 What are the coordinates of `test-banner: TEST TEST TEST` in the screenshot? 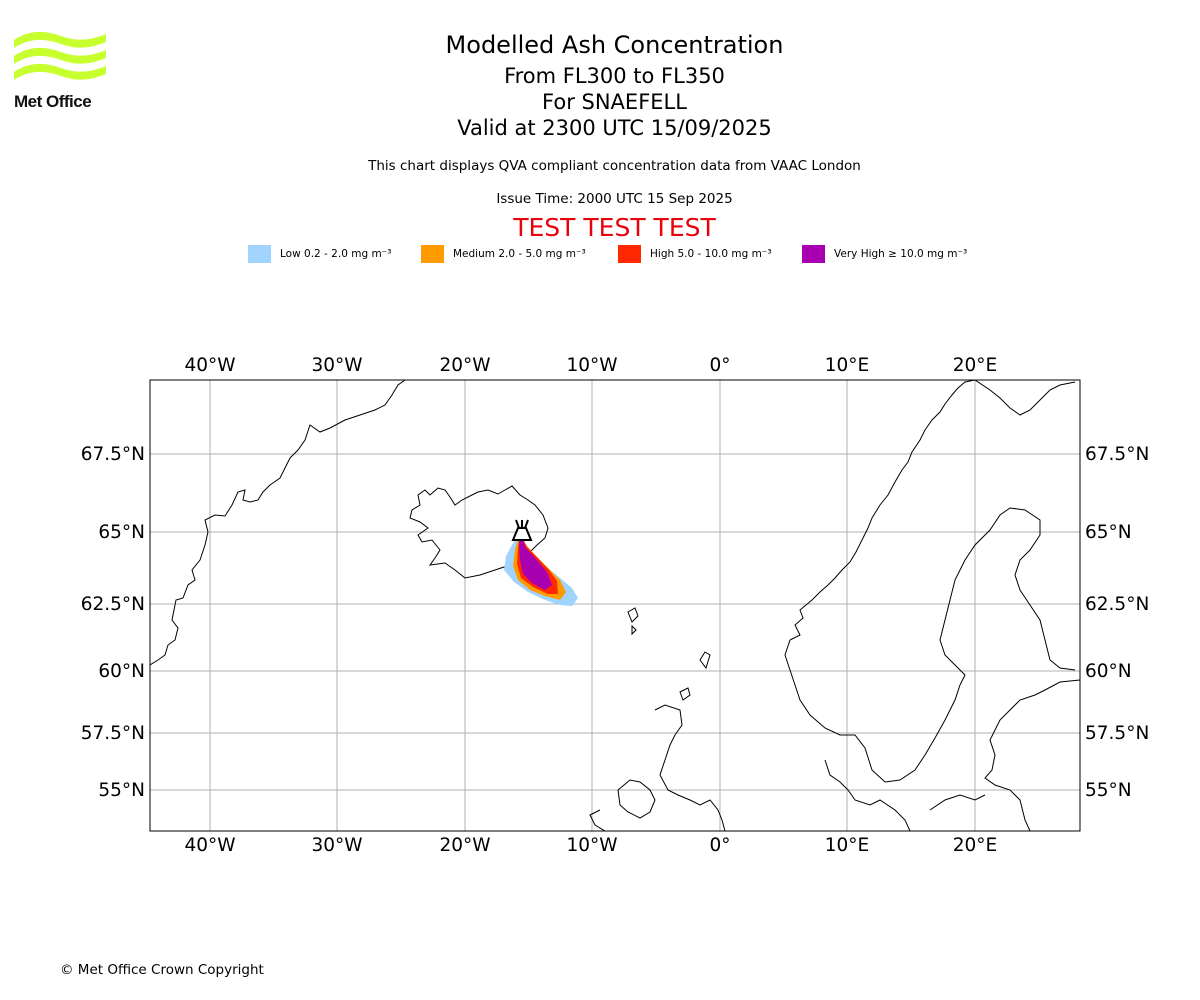 It's located at (614, 227).